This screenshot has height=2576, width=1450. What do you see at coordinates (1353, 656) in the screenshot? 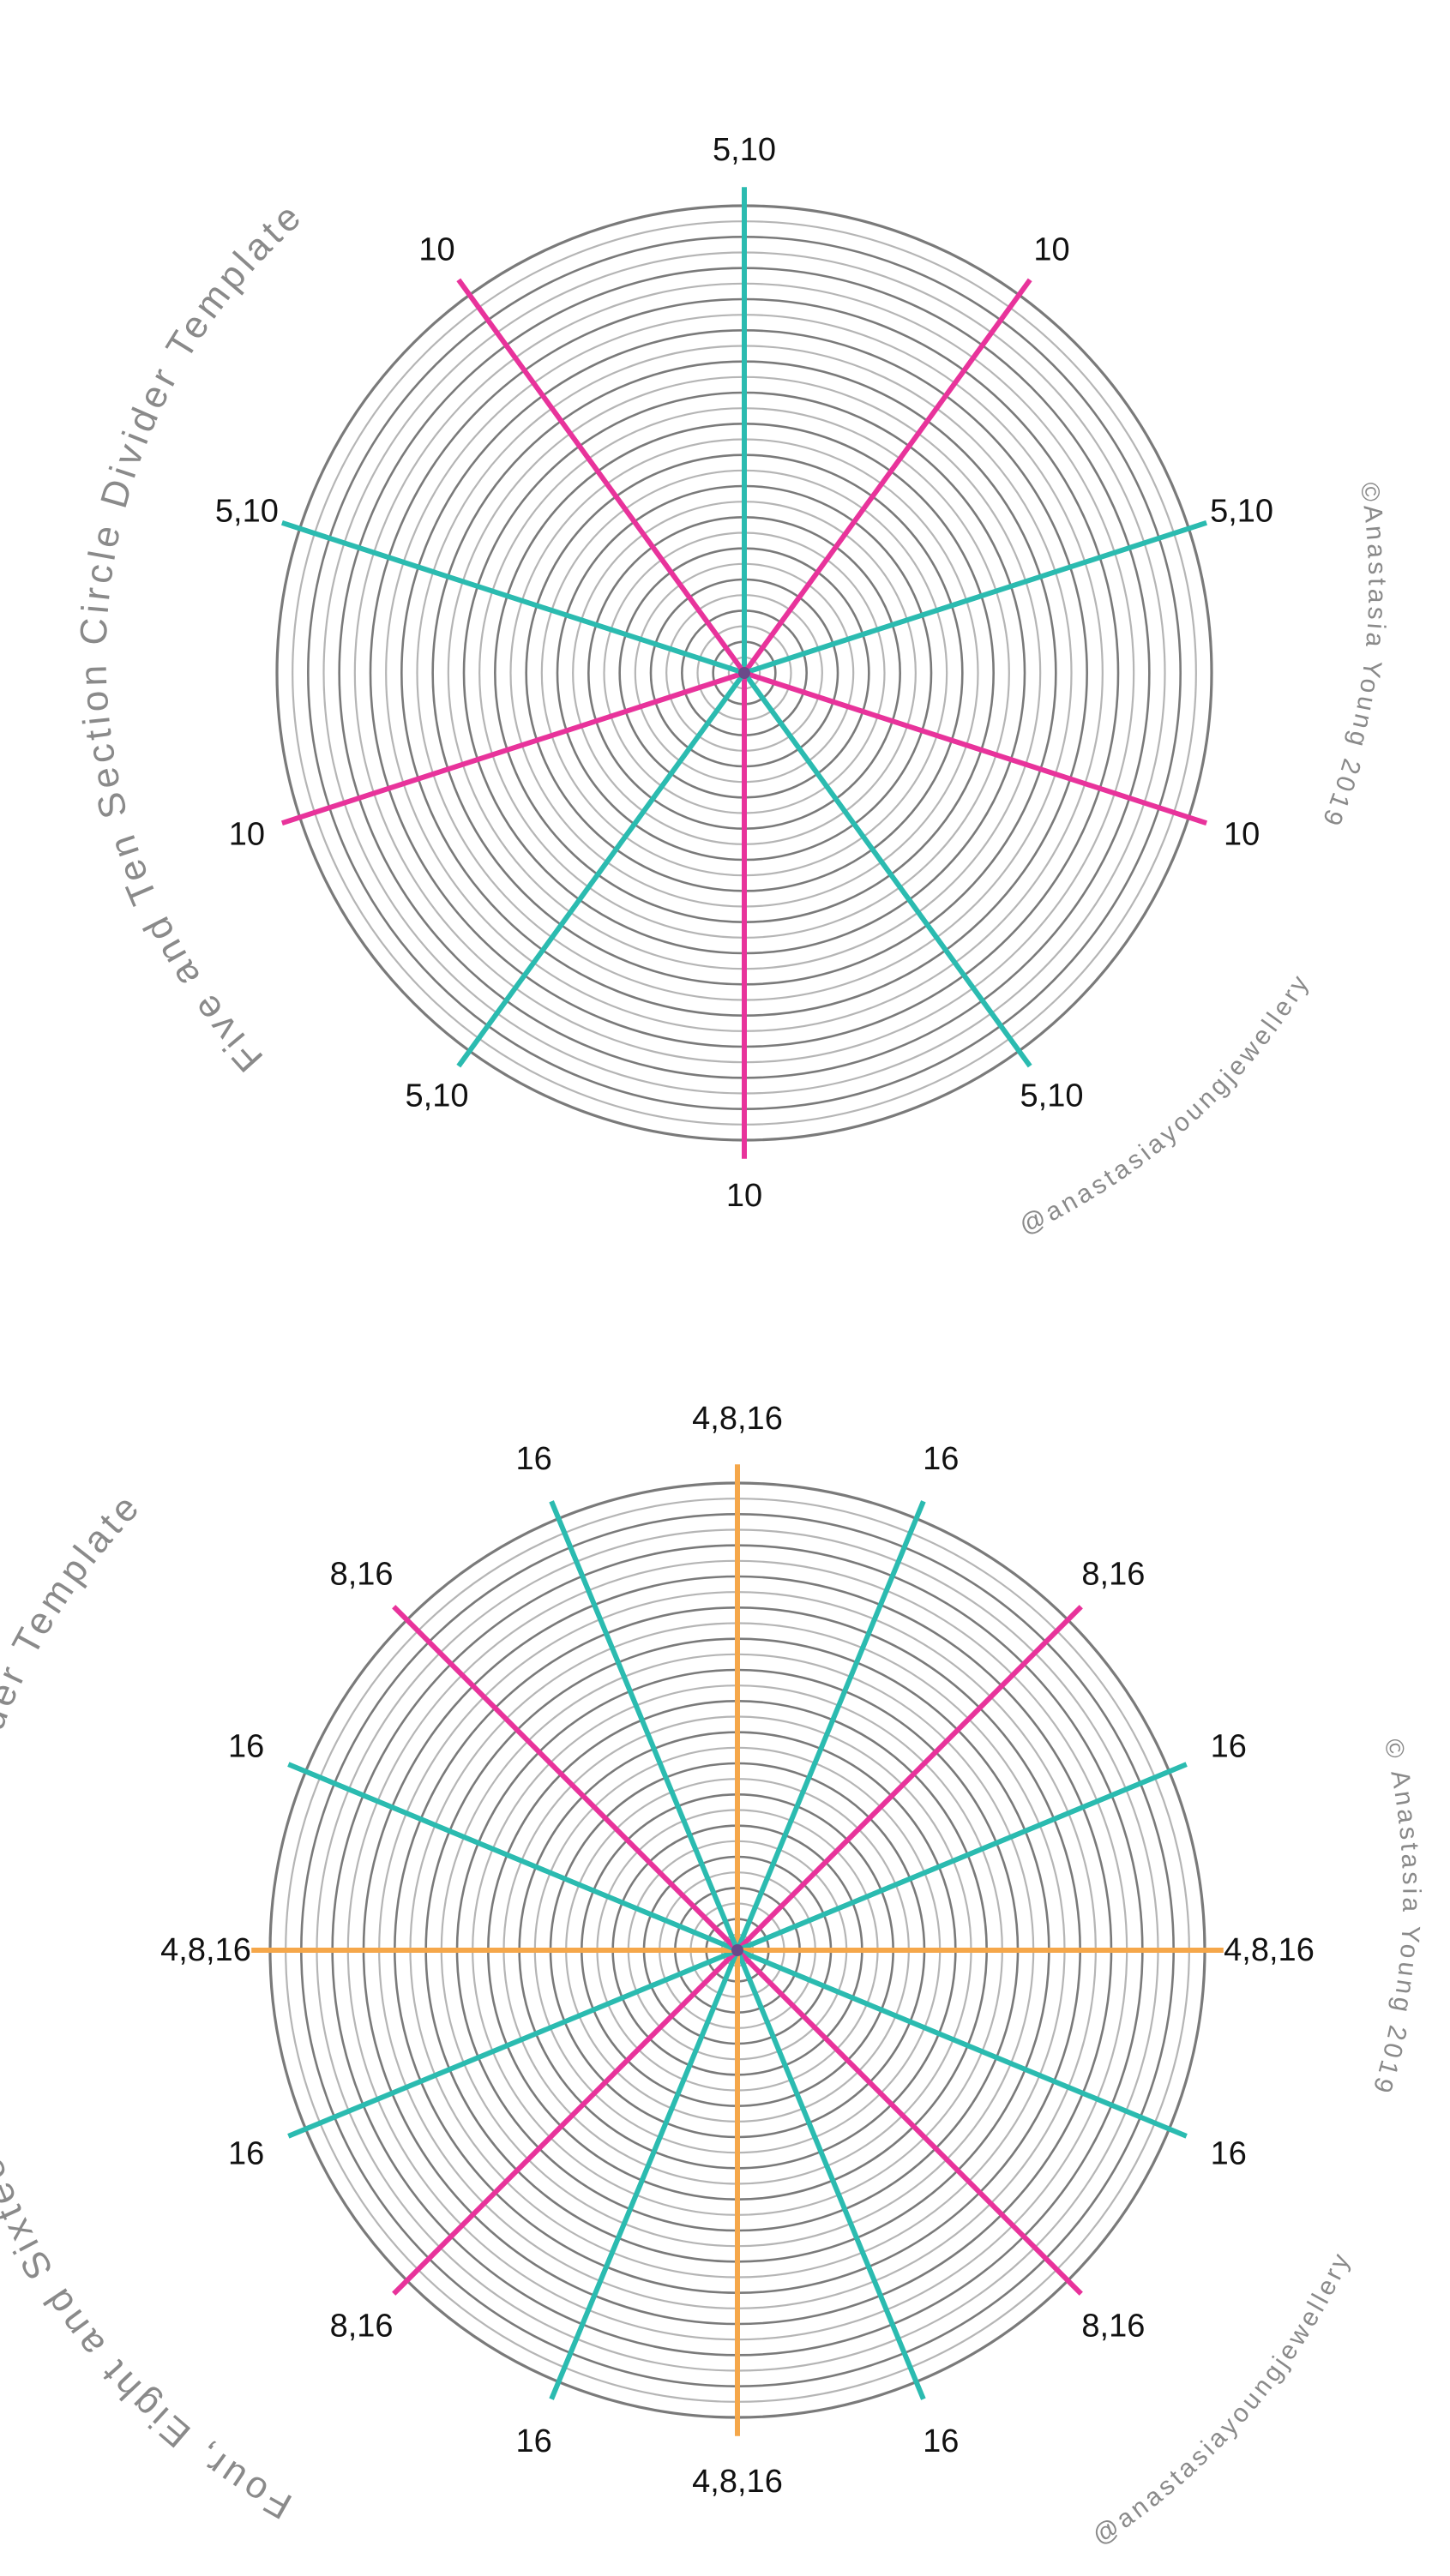
I see `copyright-text: ©Anastasia Young 2019` at bounding box center [1353, 656].